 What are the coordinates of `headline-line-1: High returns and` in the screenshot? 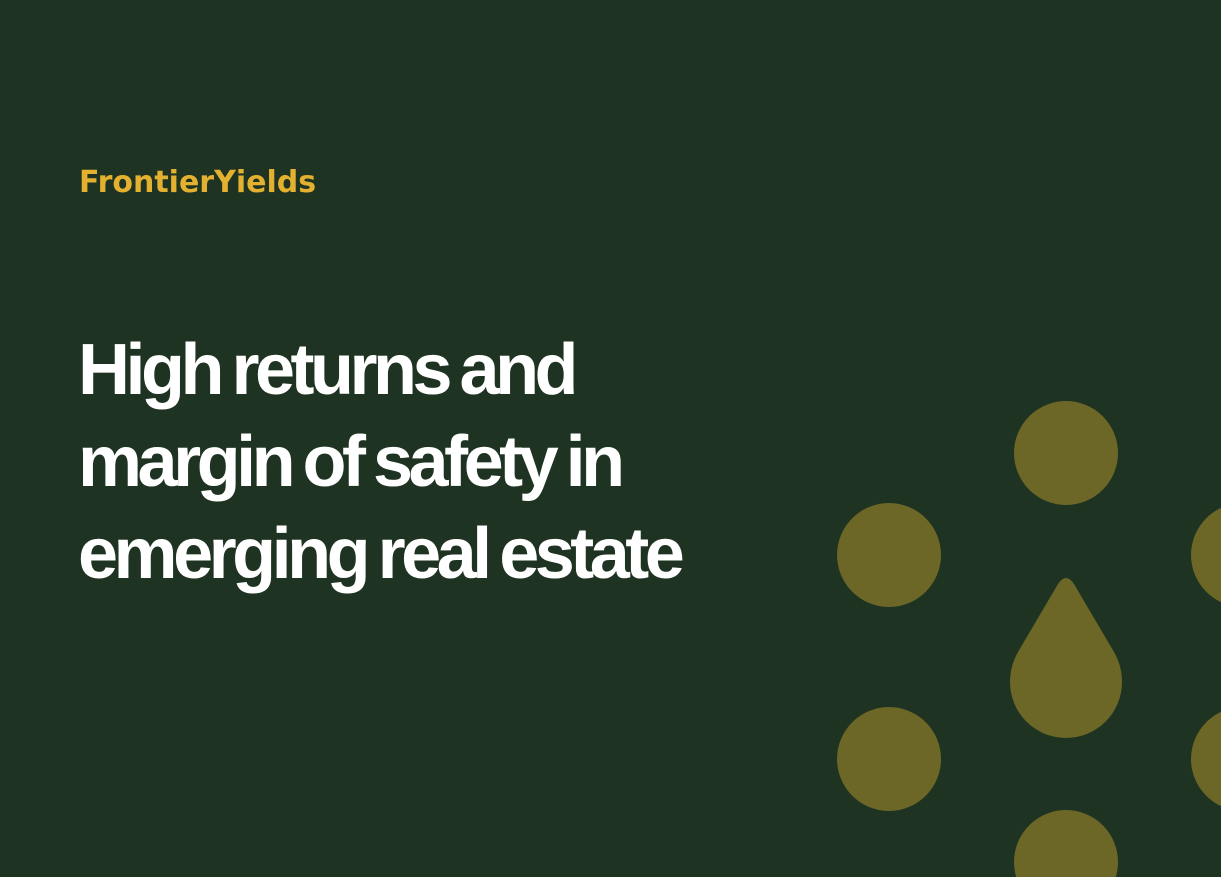 It's located at (328, 370).